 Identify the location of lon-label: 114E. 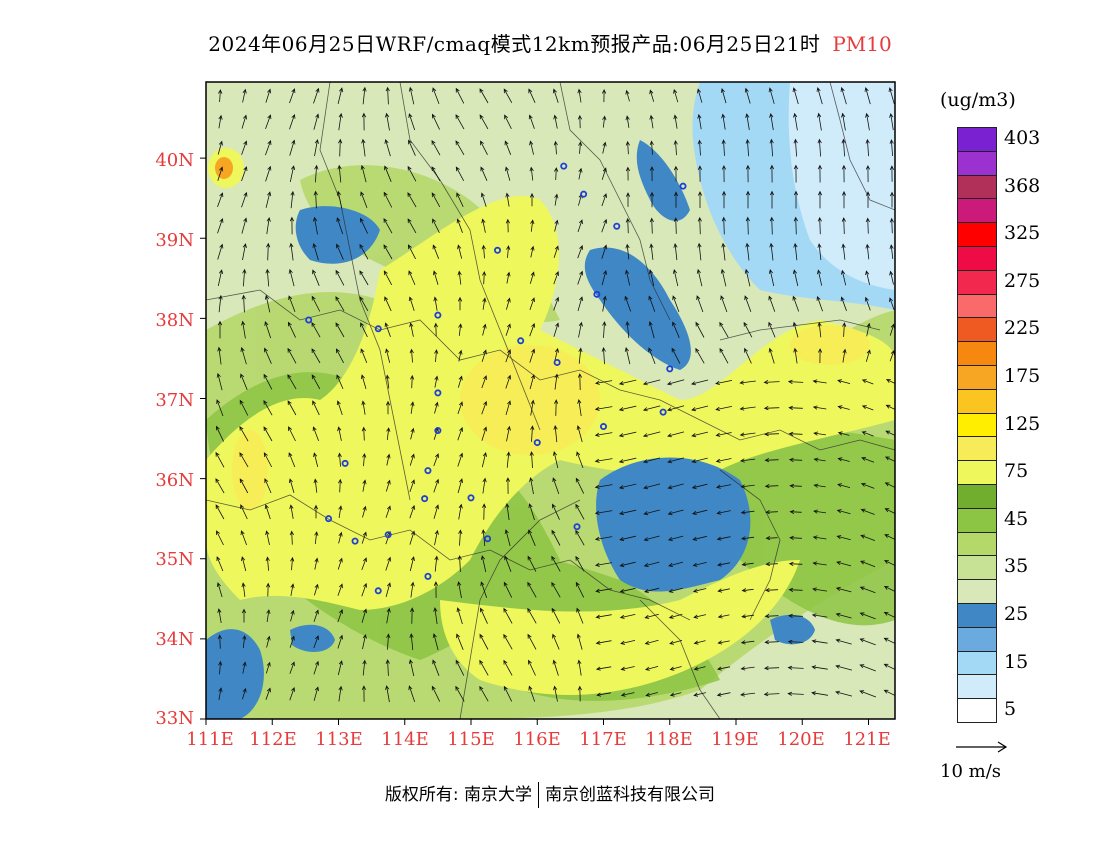
(405, 739).